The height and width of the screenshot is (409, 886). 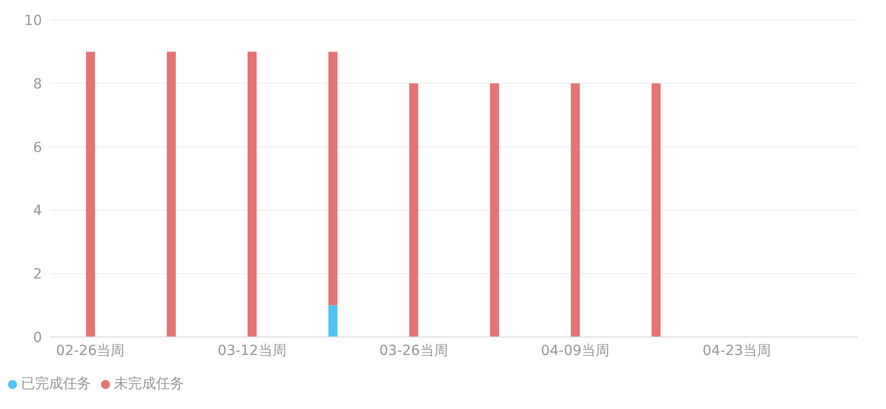 What do you see at coordinates (37, 148) in the screenshot?
I see `y-tick-label: 6` at bounding box center [37, 148].